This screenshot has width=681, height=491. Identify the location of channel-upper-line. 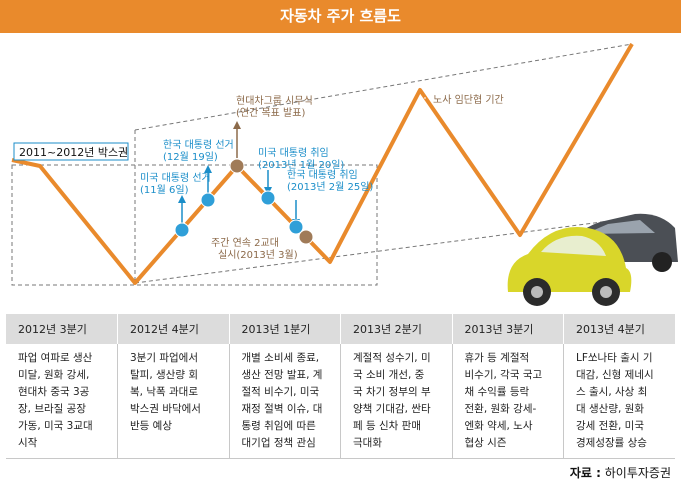
(383, 87).